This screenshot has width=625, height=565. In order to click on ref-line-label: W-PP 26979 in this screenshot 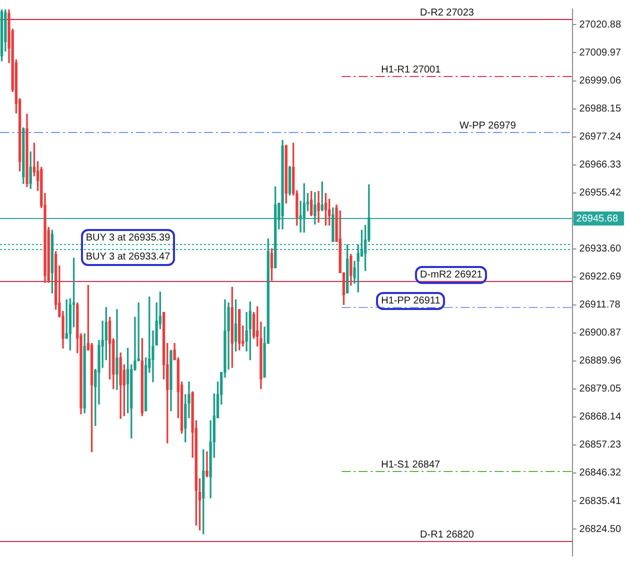, I will do `click(488, 126)`.